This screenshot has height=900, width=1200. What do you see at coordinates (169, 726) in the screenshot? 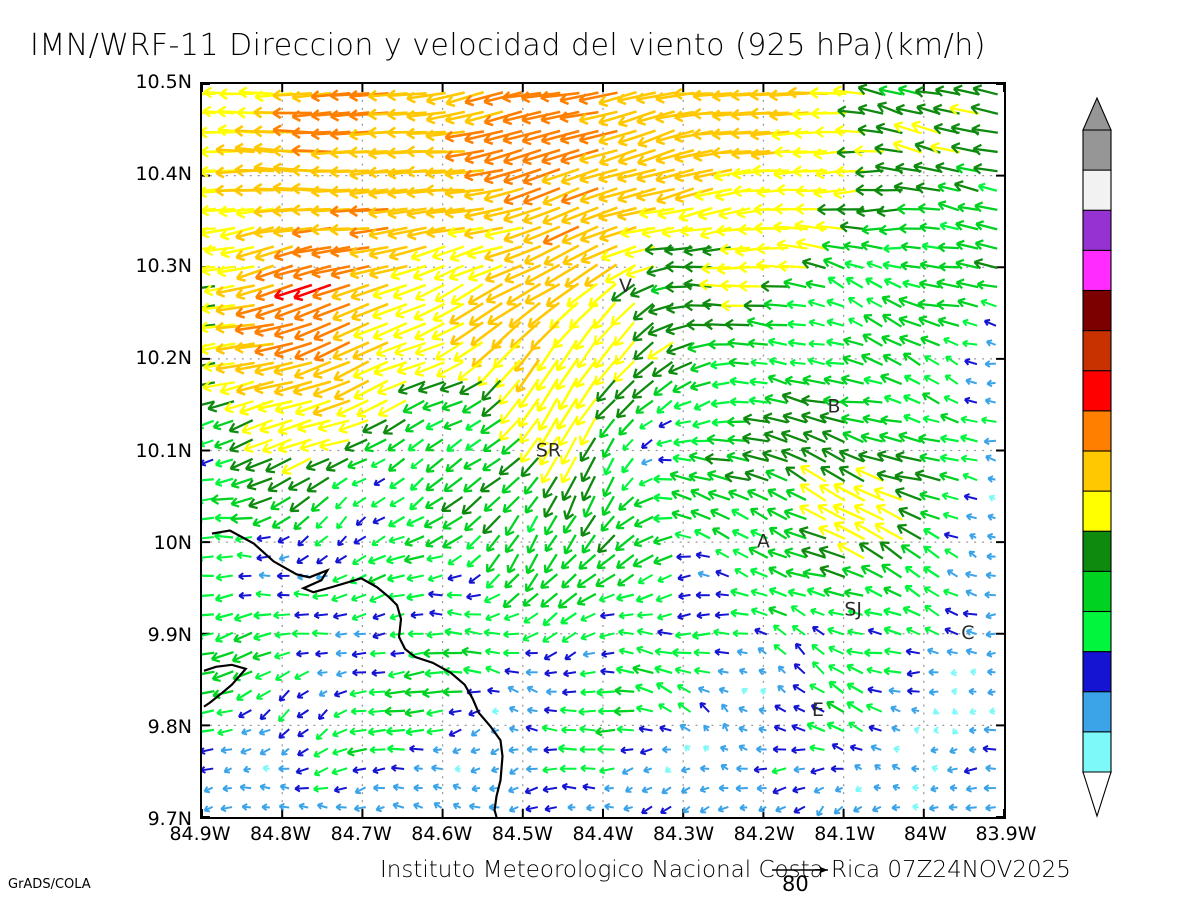
I see `y-axis-tick: 9.8N` at bounding box center [169, 726].